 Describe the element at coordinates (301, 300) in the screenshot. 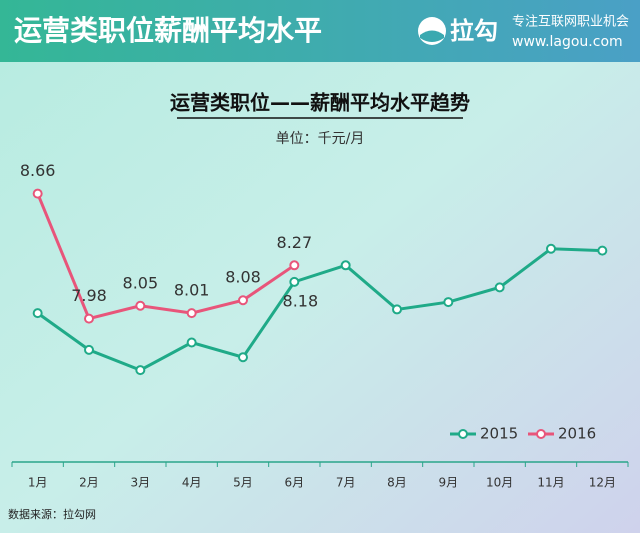

I see `value-label: 8.18` at that location.